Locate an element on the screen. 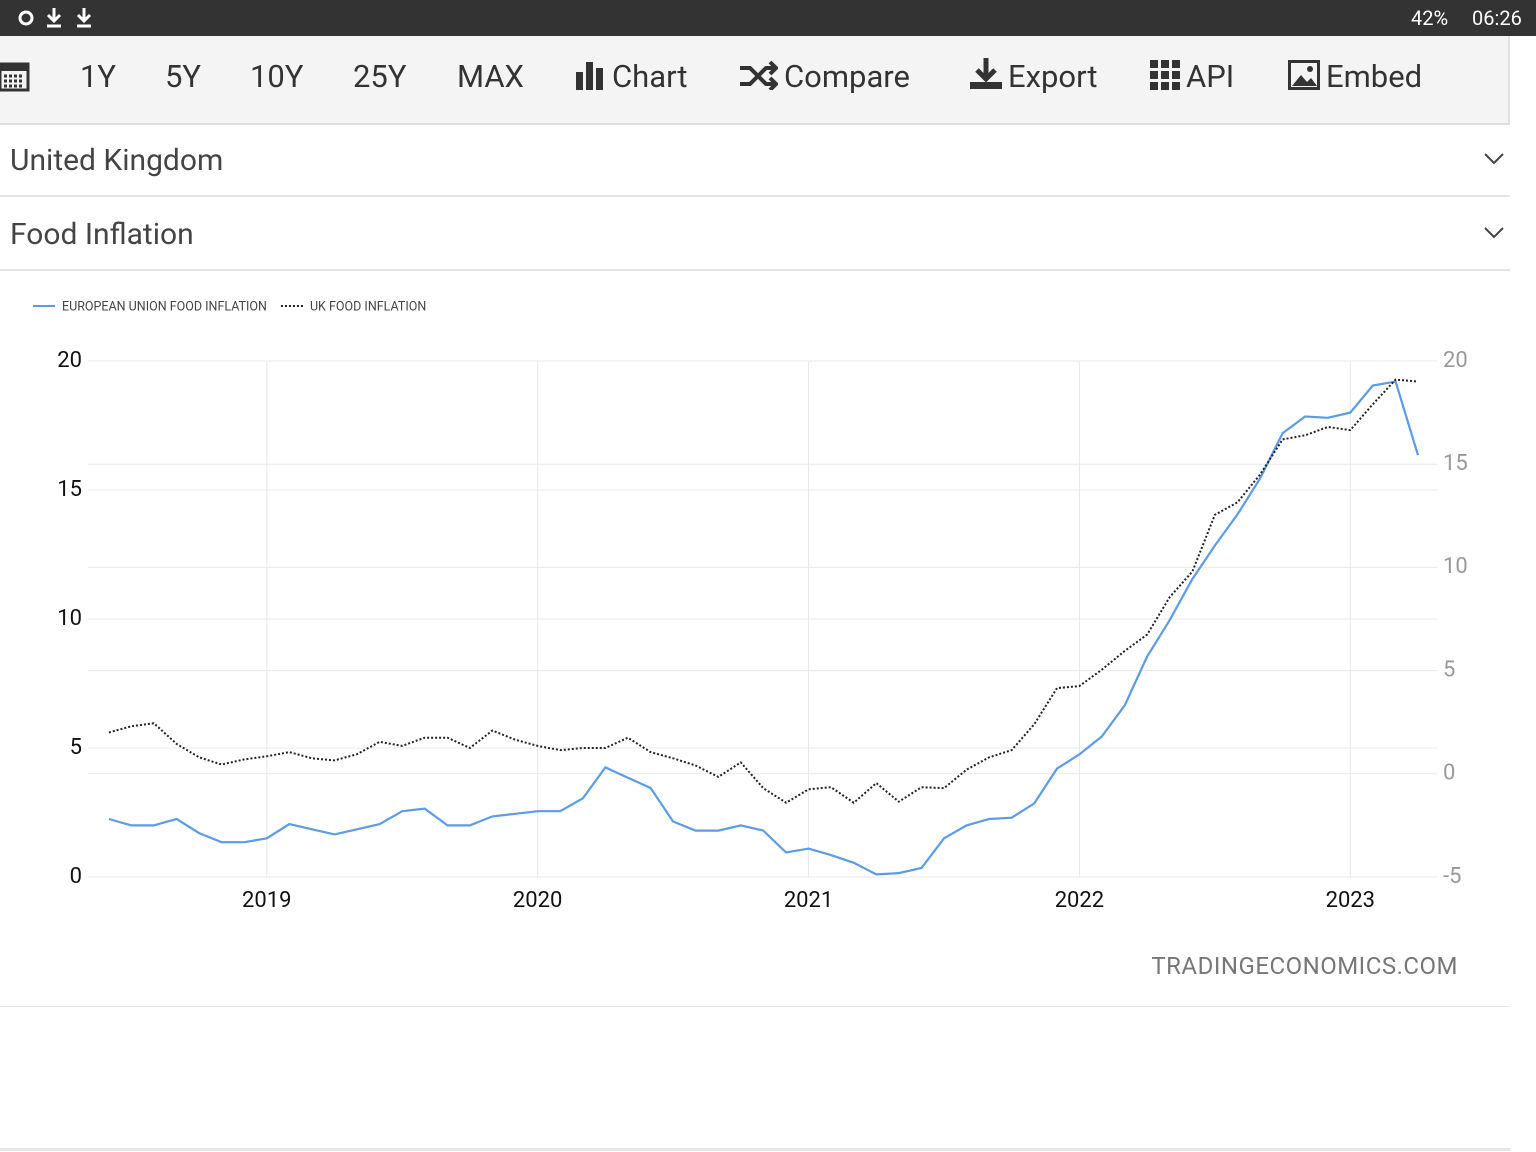 This screenshot has width=1536, height=1152. range-button: 10Y is located at coordinates (277, 76).